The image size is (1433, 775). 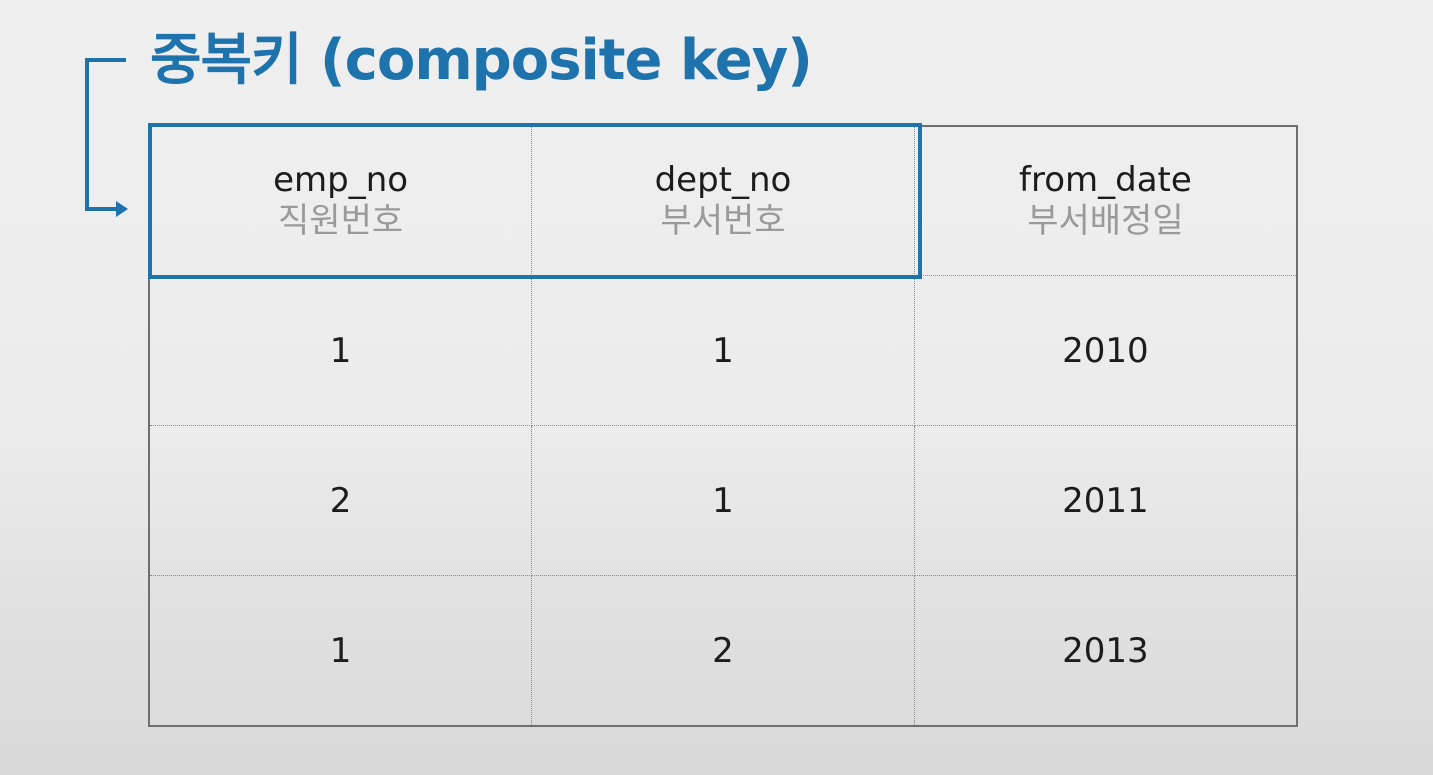 What do you see at coordinates (481, 60) in the screenshot?
I see `page-title: 중복키 (composite key)` at bounding box center [481, 60].